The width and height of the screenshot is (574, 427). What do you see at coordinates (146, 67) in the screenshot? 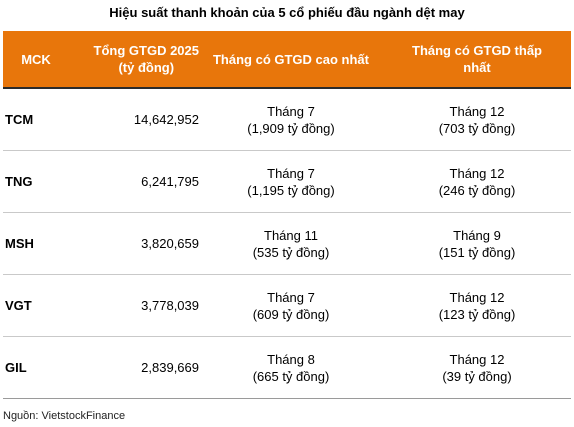
I see `header-total-line2: (tỷ đồng)` at bounding box center [146, 67].